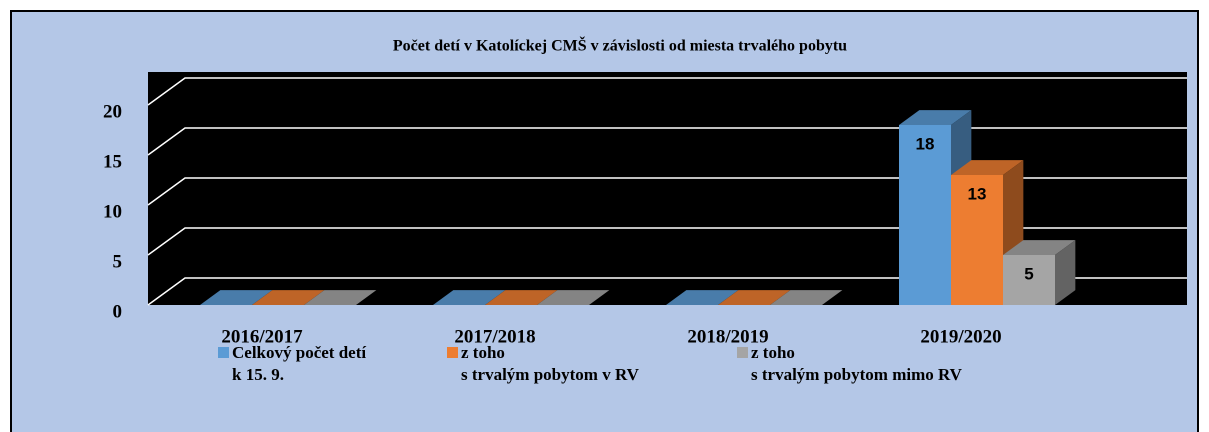 This screenshot has height=432, width=1209. Describe the element at coordinates (112, 111) in the screenshot. I see `y-tick-label: 20` at that location.